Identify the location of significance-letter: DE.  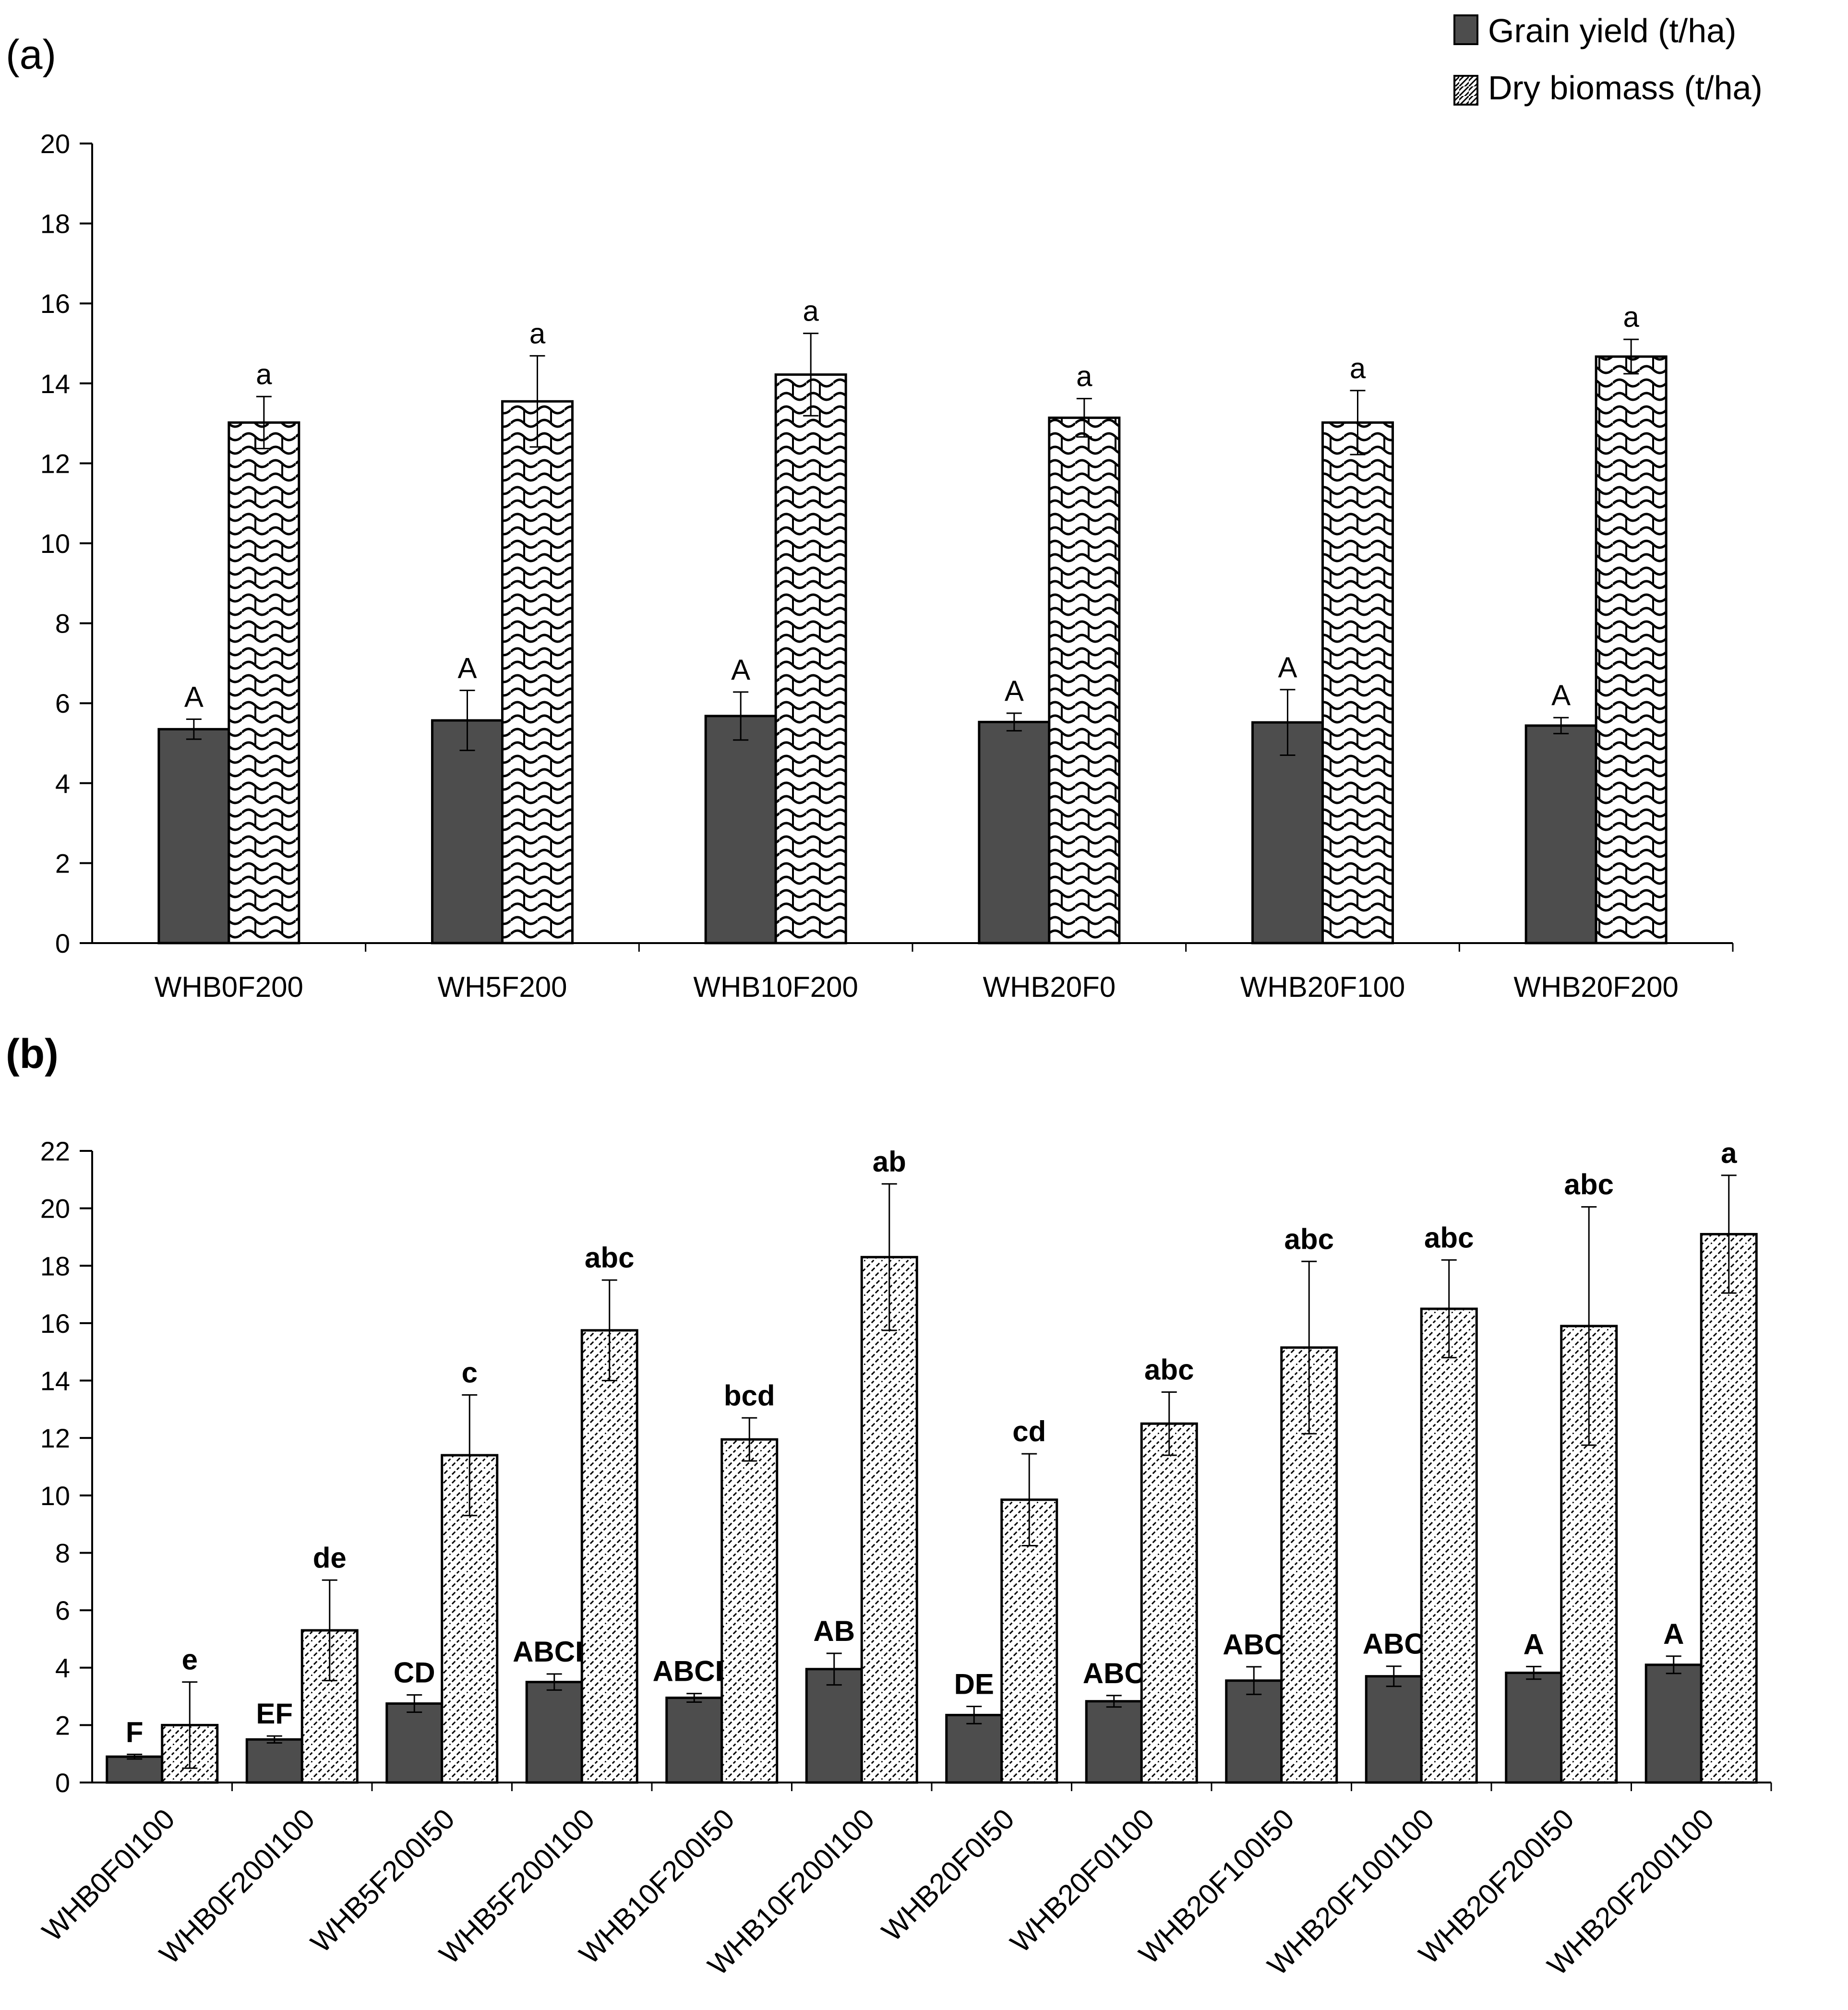
(974, 1684).